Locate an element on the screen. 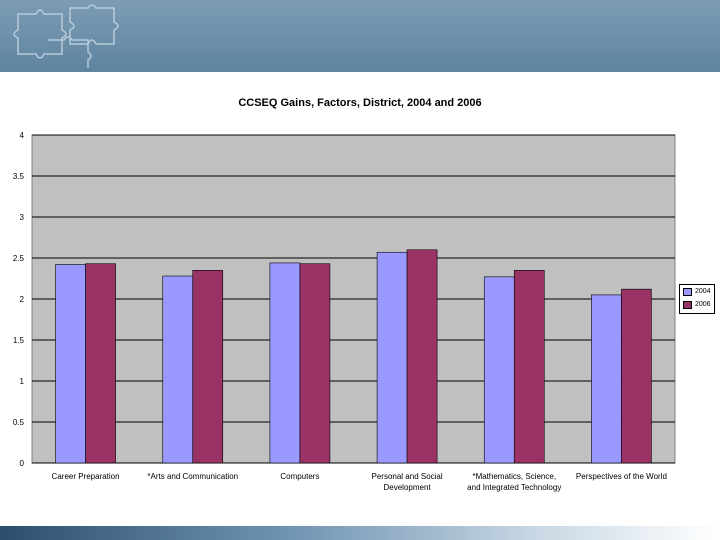 The width and height of the screenshot is (720, 540). x-category-label: Computers is located at coordinates (299, 476).